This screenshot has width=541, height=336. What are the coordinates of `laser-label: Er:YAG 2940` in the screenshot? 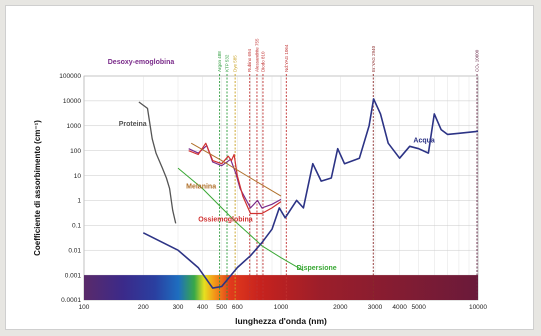 It's located at (373, 58).